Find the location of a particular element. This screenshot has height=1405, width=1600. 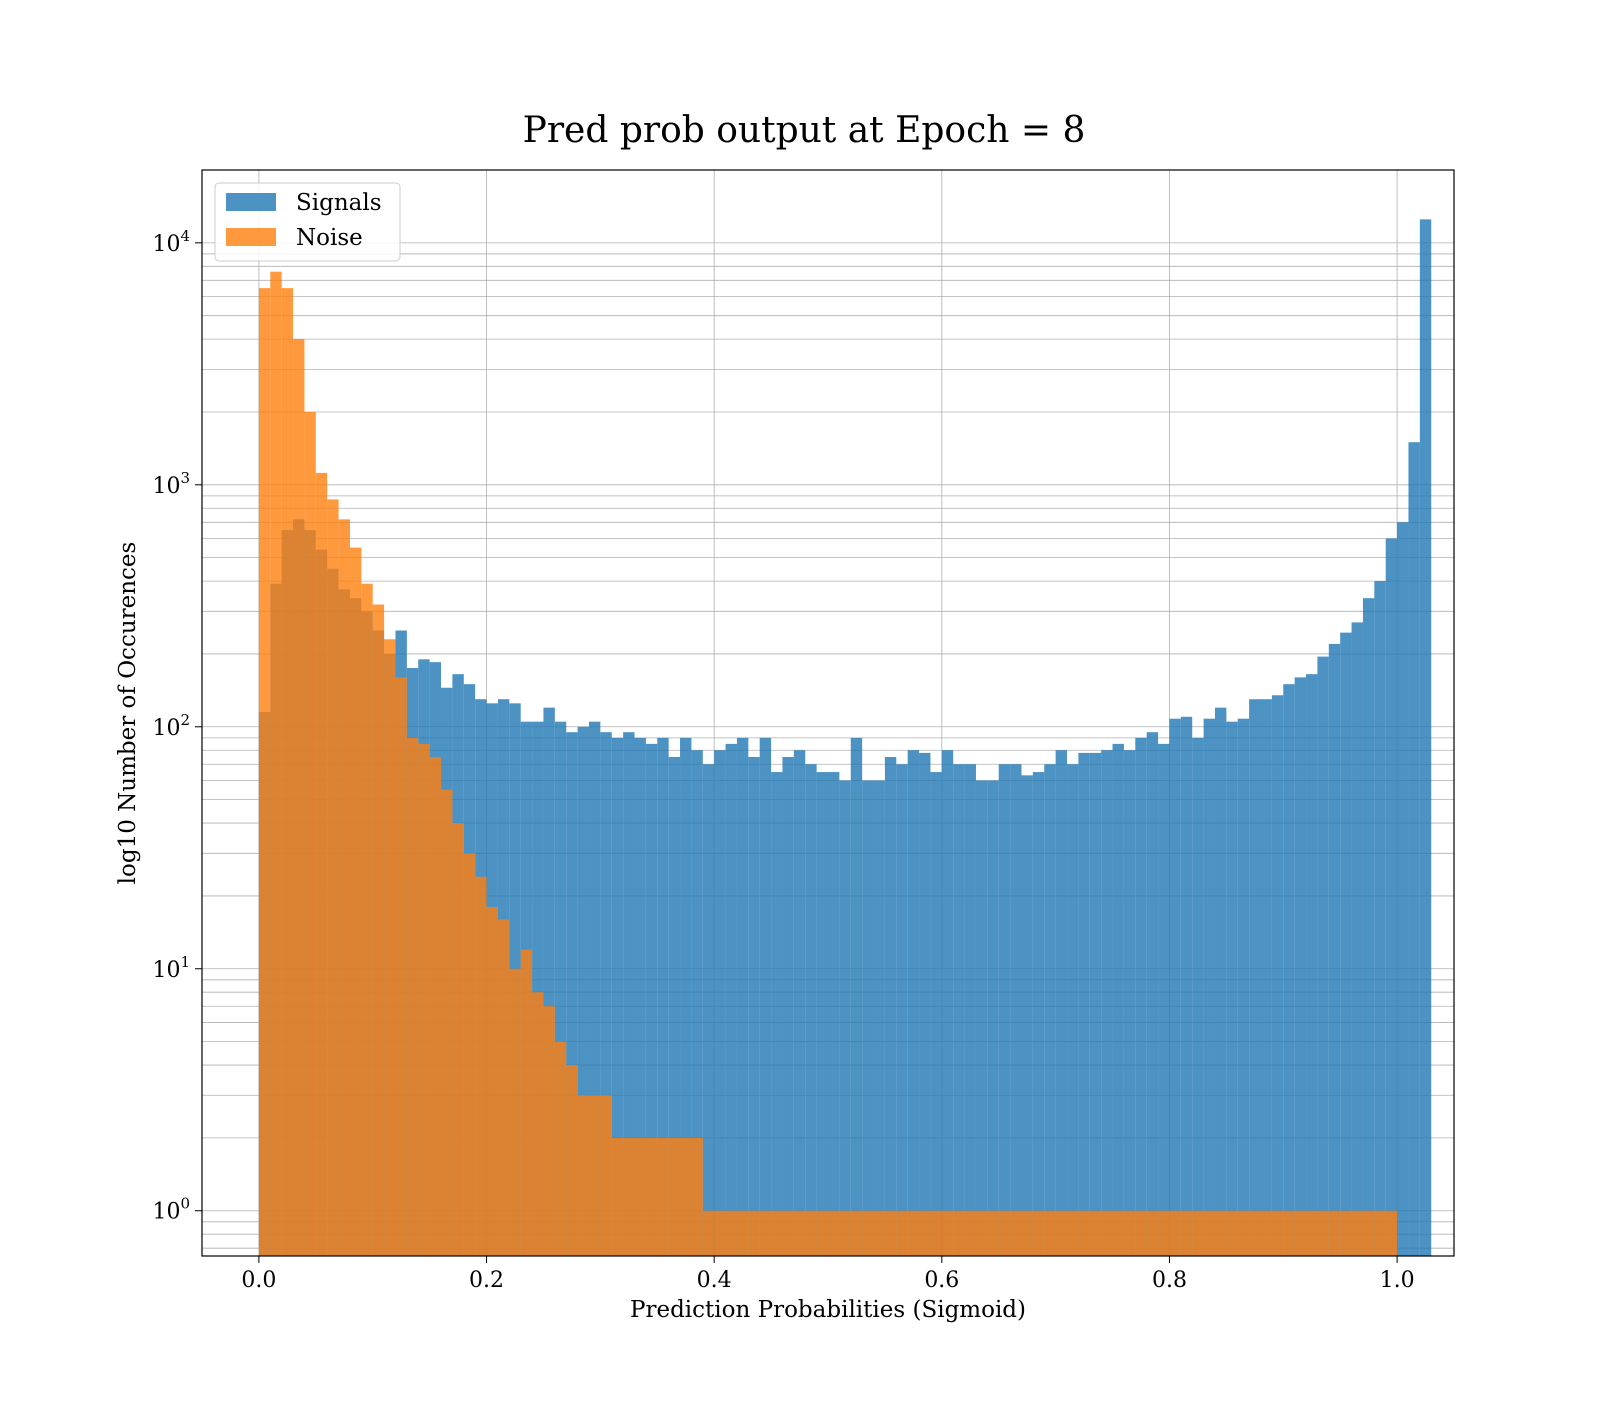

y-tick-label-0: 10⁰ is located at coordinates (171, 1210).